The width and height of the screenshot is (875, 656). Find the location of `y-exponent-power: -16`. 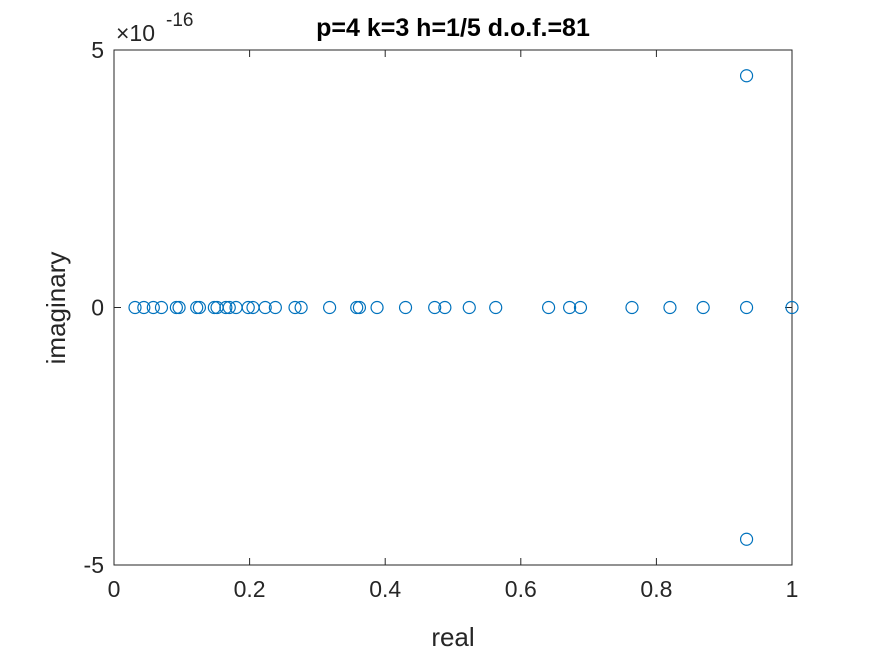

y-exponent-power: -16 is located at coordinates (179, 20).